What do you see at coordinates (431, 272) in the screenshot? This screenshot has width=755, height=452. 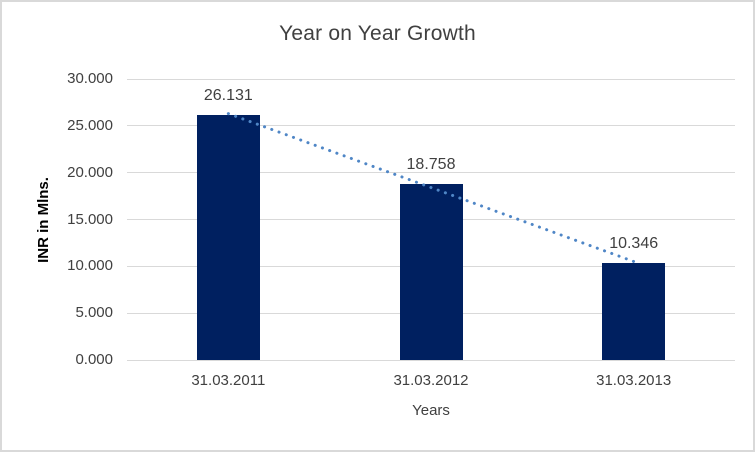 I see `bar-31.03.2012` at bounding box center [431, 272].